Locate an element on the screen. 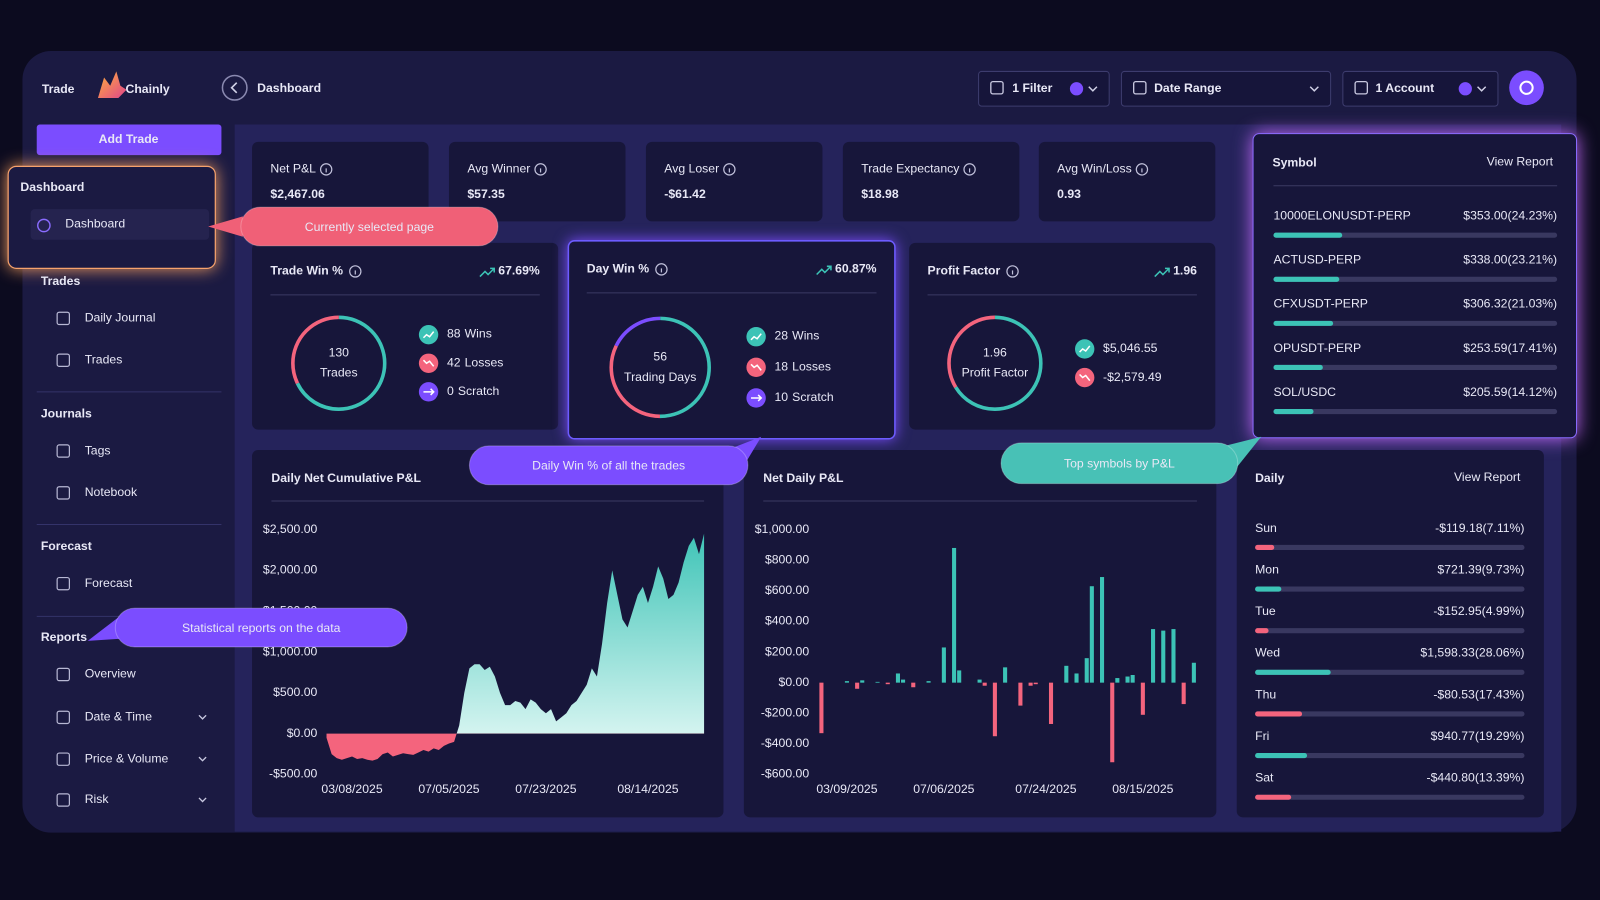  y-tick-label: $1,000.00 is located at coordinates (290, 651).